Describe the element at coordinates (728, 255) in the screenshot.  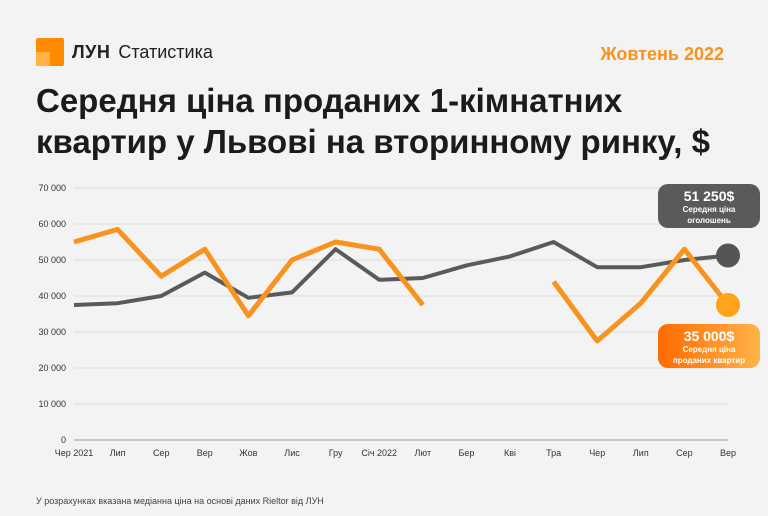
I see `listing-end-marker` at that location.